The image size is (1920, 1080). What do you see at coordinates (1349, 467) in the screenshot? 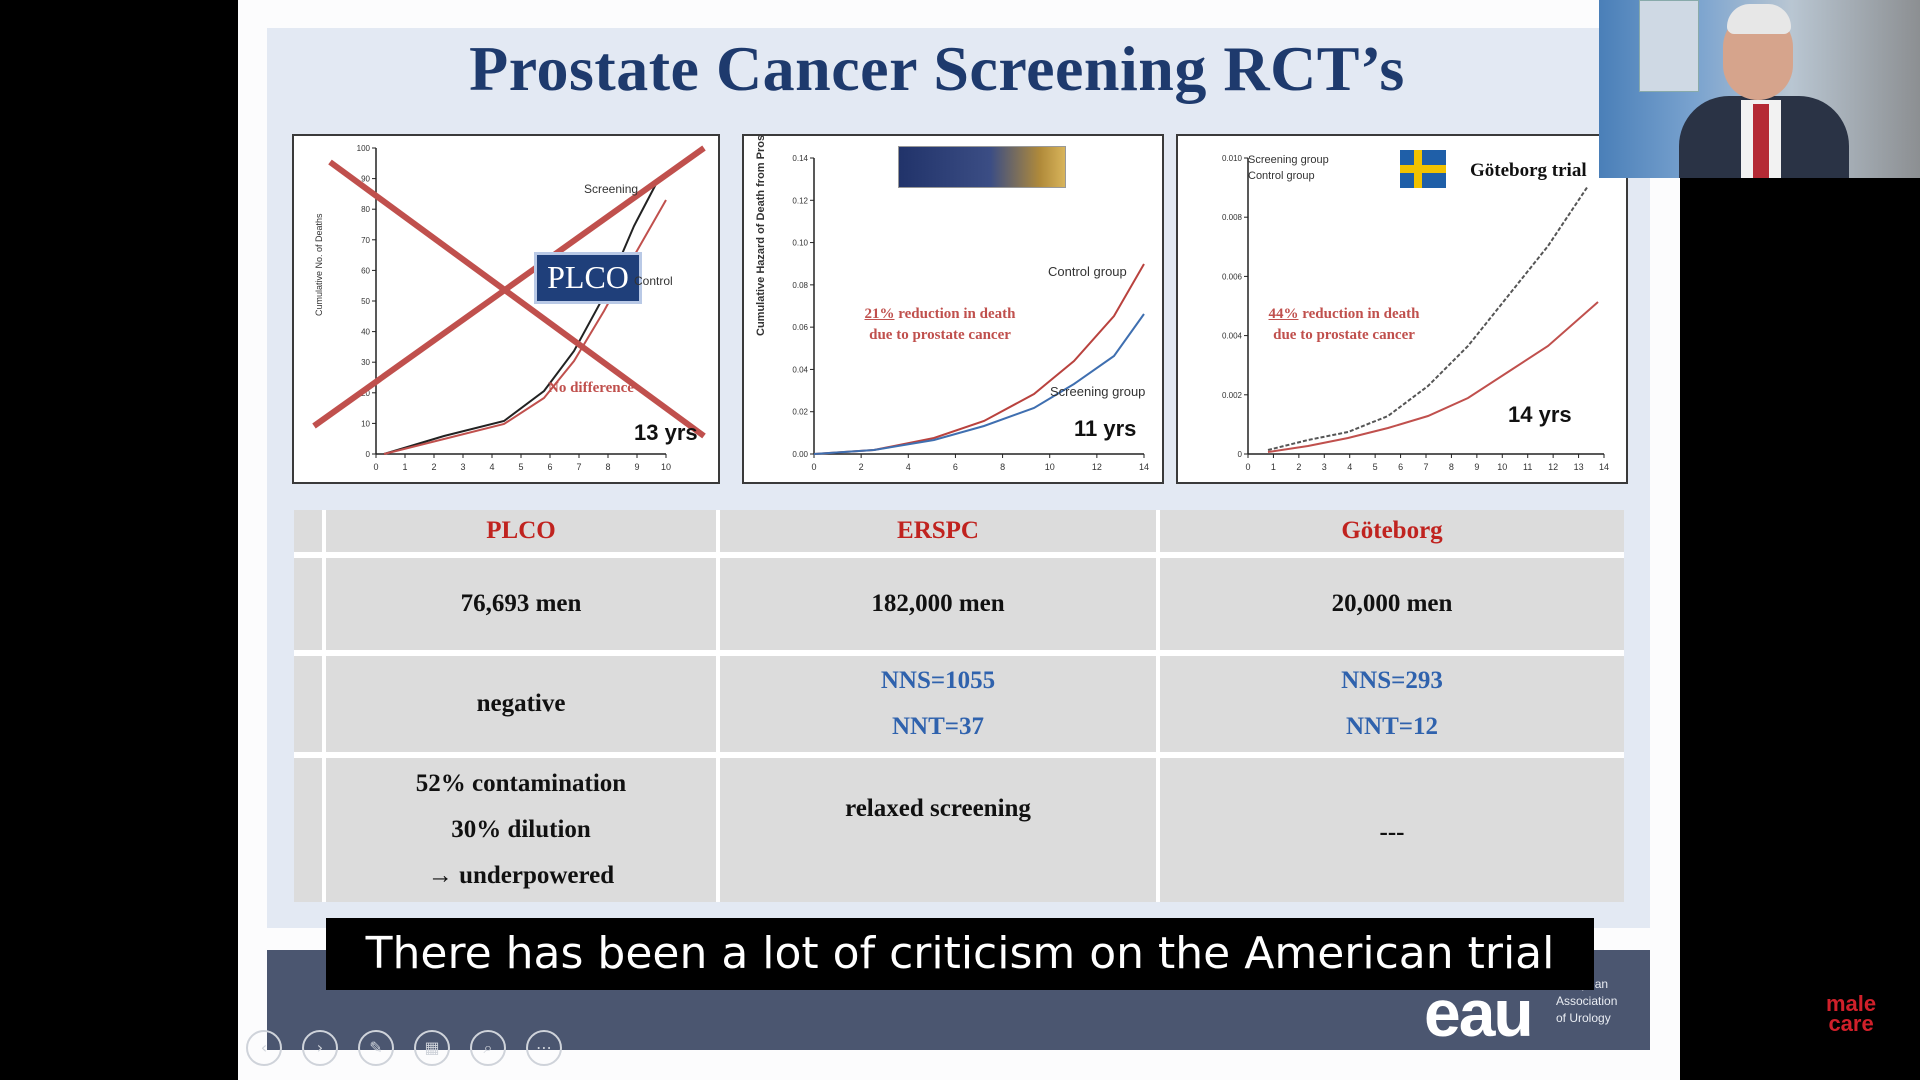
I see `goteborg-x-tick-label: 4` at bounding box center [1349, 467].